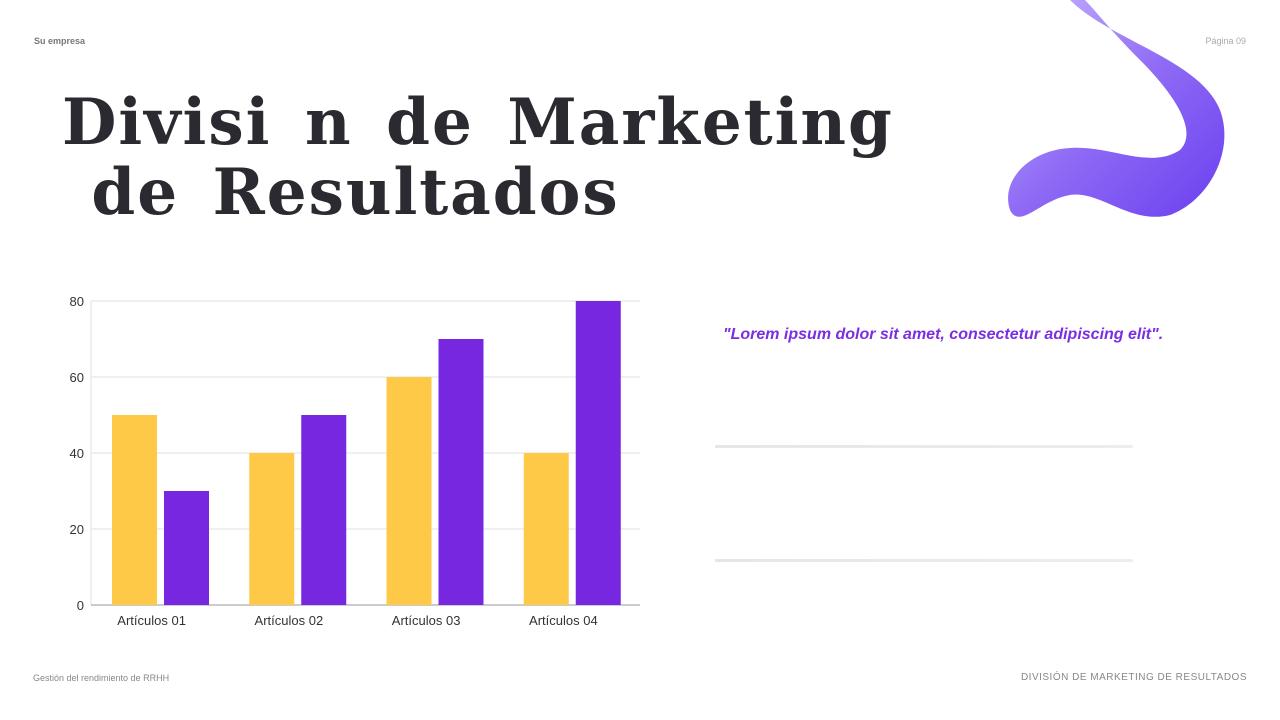 Image resolution: width=1280 pixels, height=720 pixels. I want to click on footer-right: DIVISIÓN DE MARKETING DE RESULTADOS, so click(1133, 677).